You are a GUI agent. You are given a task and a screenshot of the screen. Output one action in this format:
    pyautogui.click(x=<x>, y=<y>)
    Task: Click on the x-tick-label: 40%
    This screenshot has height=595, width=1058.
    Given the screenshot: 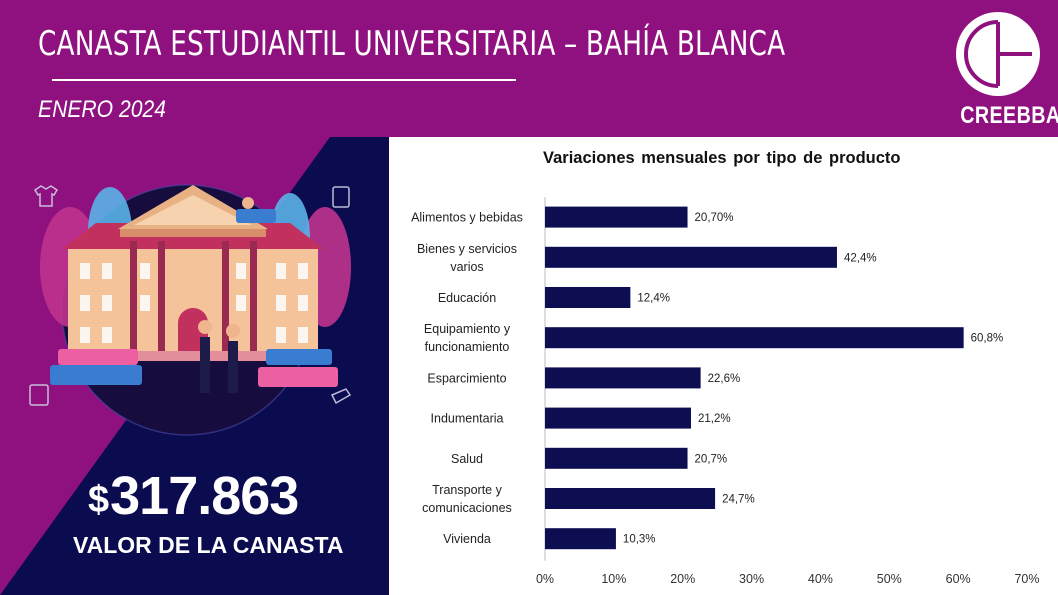 What is the action you would take?
    pyautogui.click(x=820, y=579)
    